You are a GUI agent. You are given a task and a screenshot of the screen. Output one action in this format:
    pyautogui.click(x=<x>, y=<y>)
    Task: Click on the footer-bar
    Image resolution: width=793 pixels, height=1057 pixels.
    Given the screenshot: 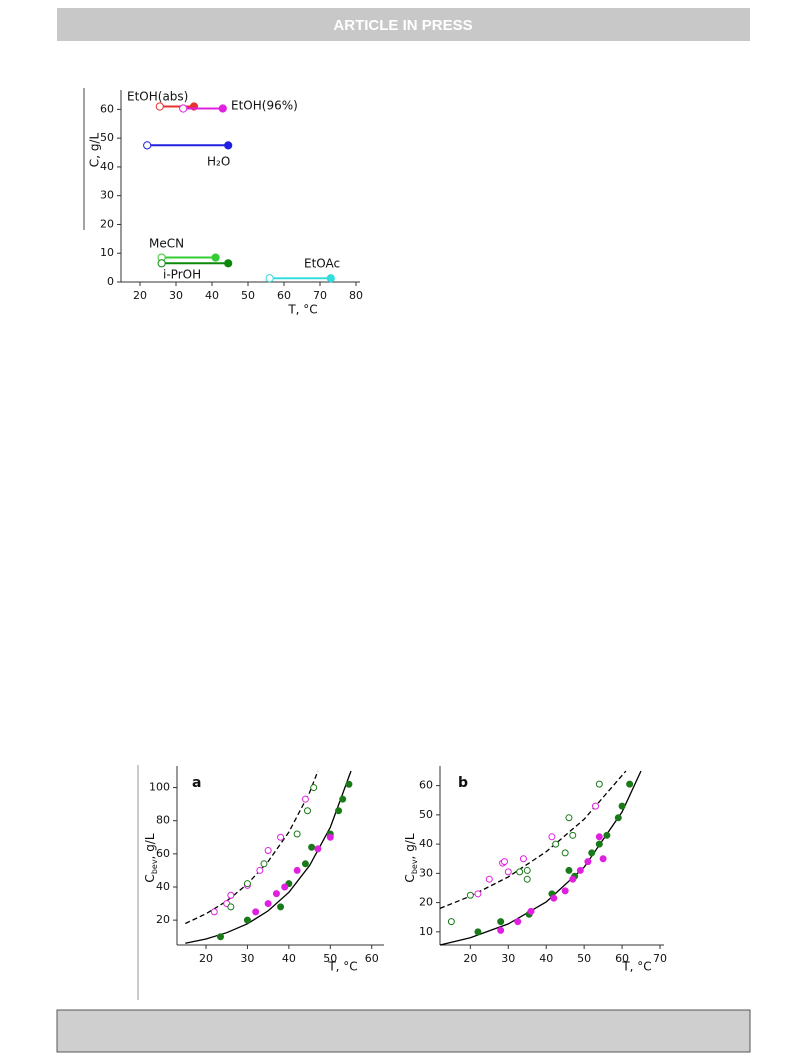 What is the action you would take?
    pyautogui.click(x=403, y=1031)
    